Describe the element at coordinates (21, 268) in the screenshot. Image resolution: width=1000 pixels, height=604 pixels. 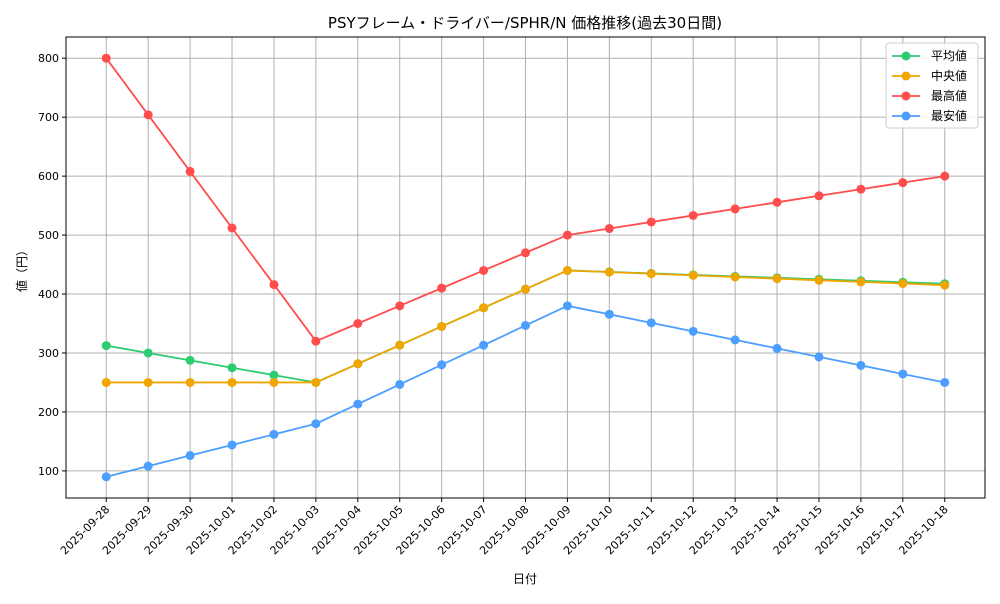
I see `y-axis-label: 値（円）` at that location.